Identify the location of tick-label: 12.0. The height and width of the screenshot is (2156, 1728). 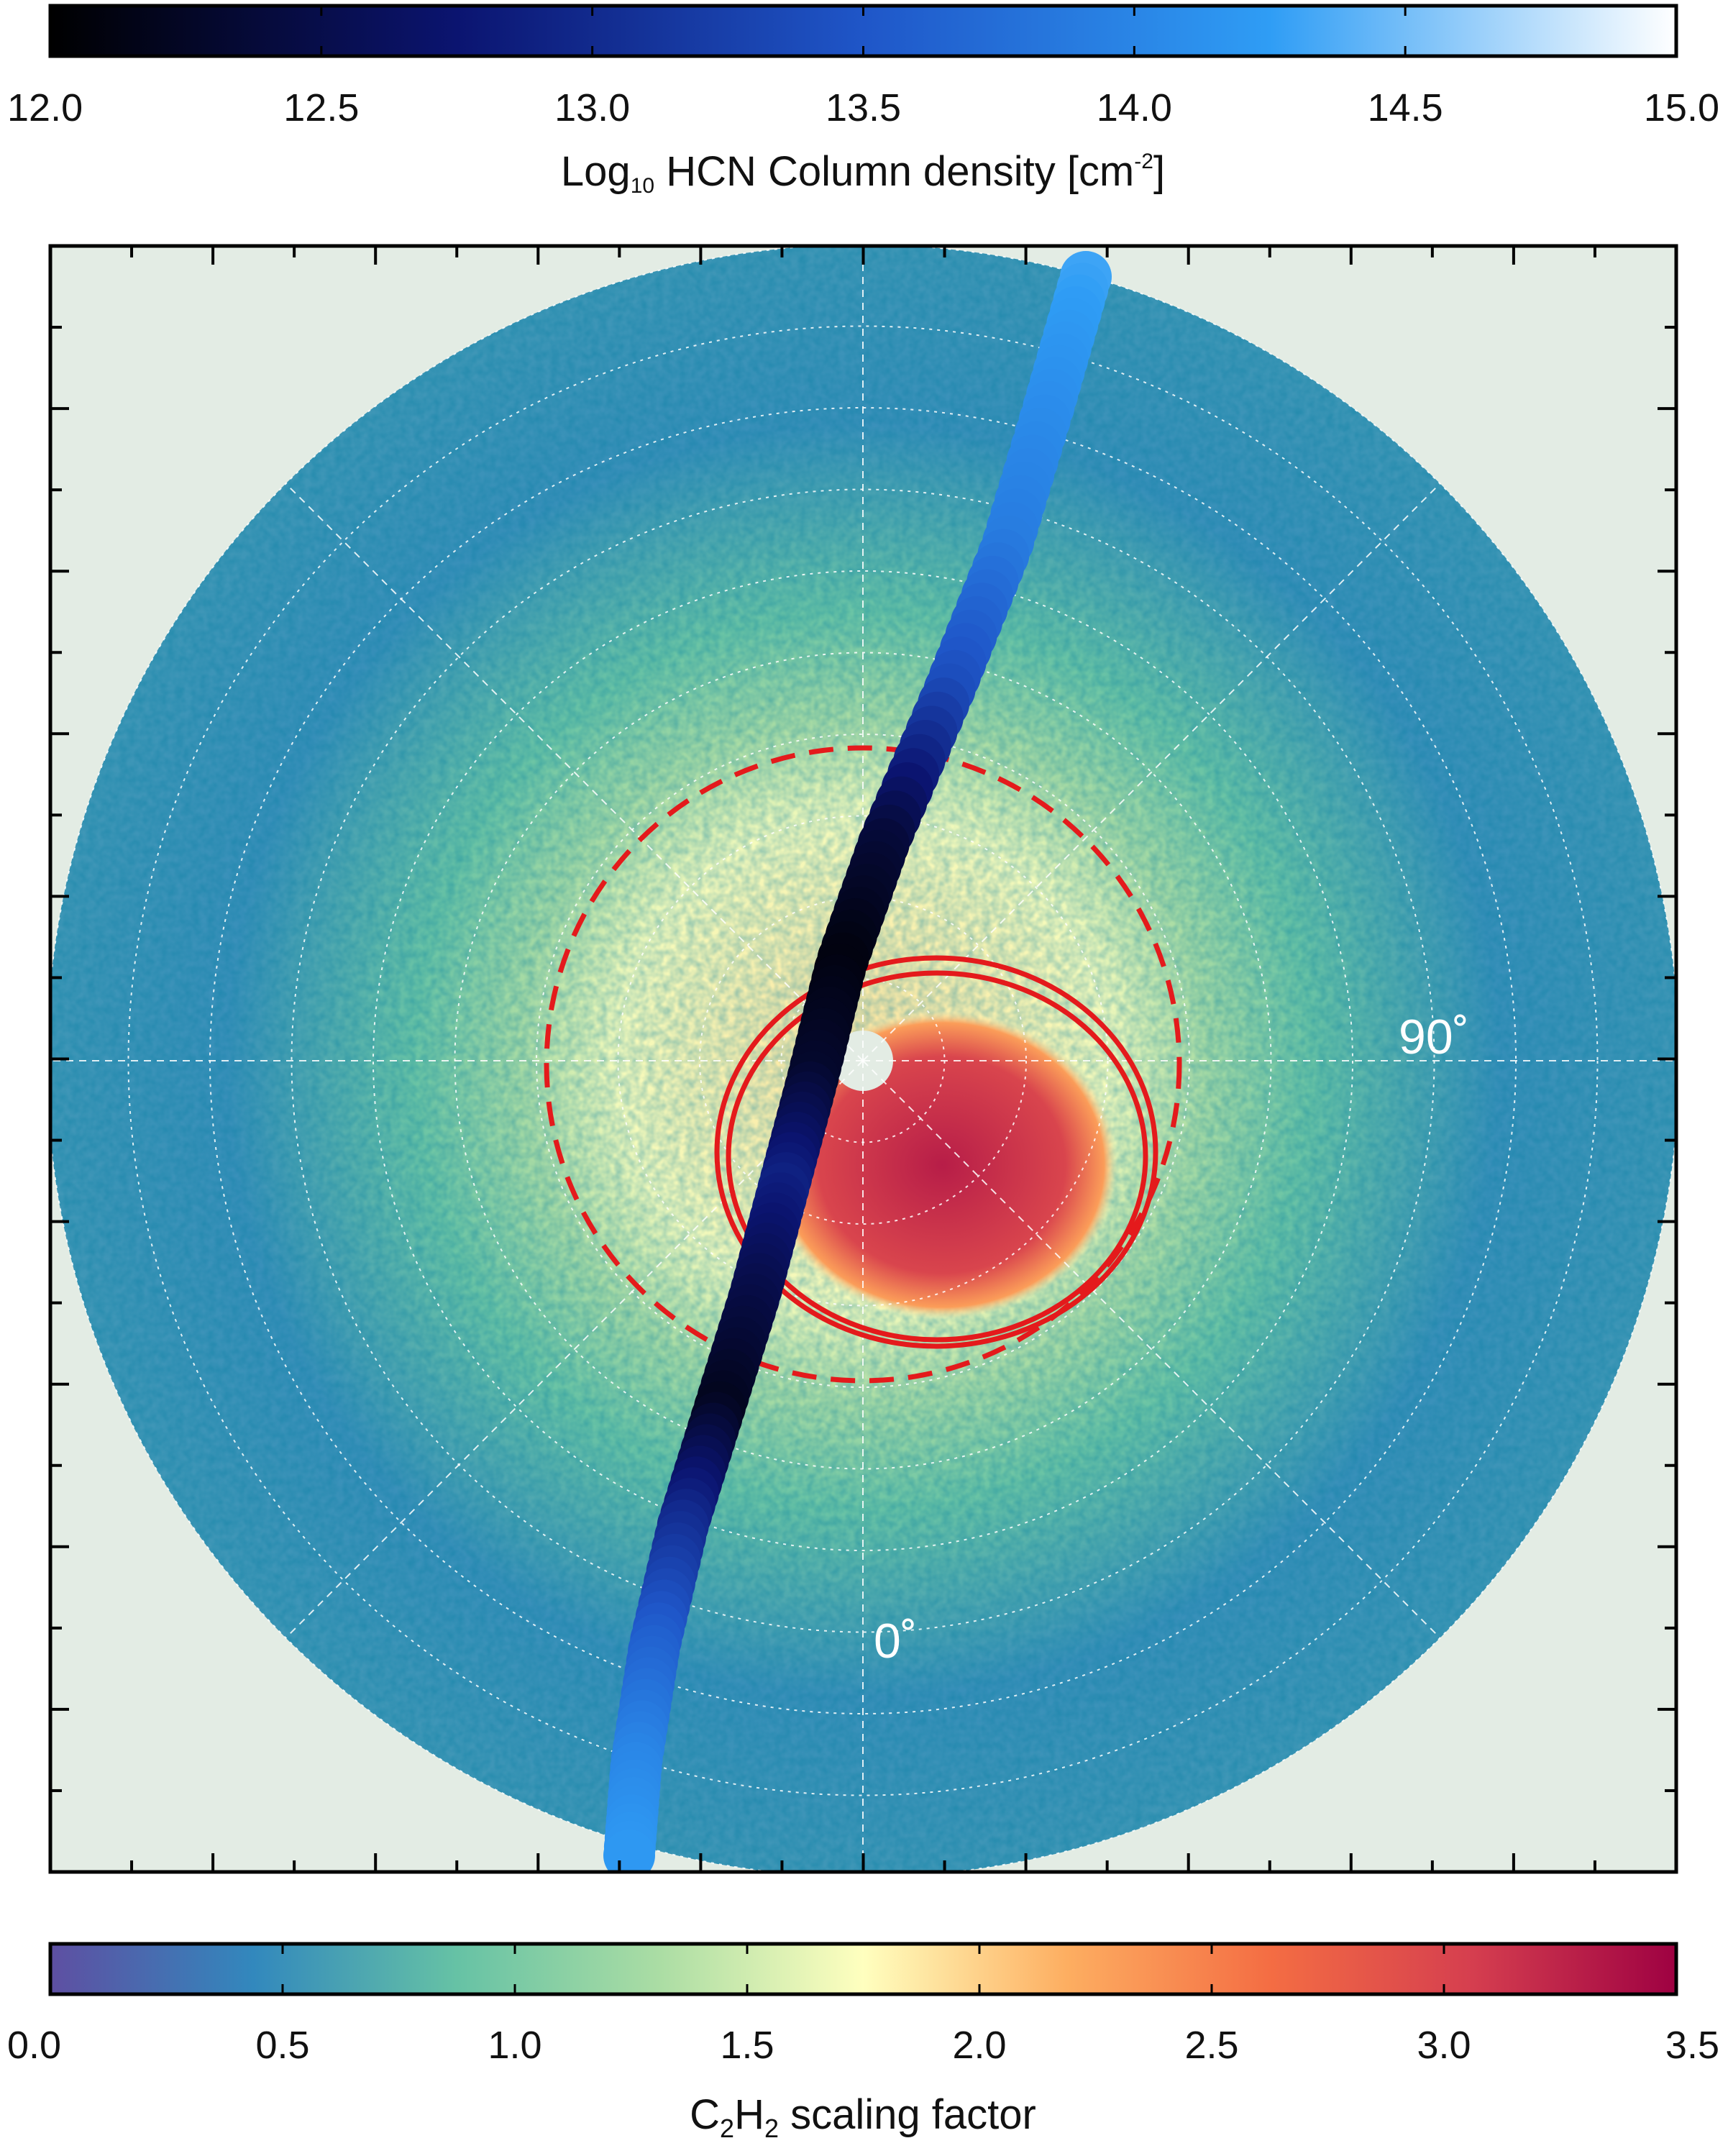
(45, 107).